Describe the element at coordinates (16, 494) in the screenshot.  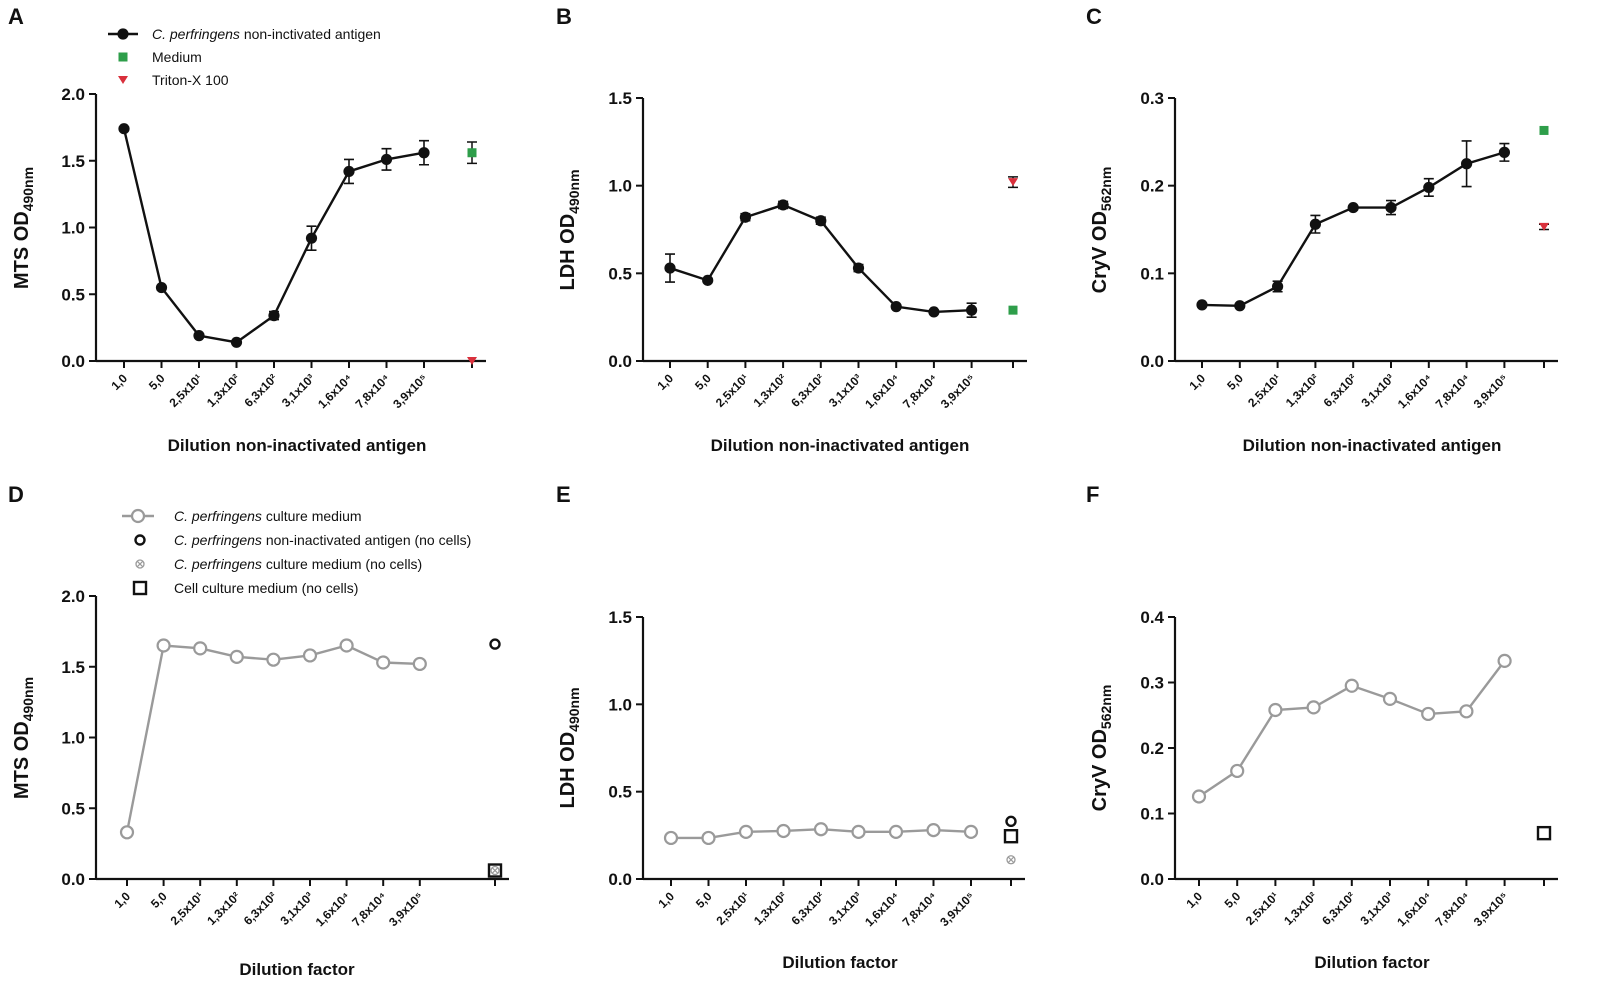
I see `panel-letter: D` at that location.